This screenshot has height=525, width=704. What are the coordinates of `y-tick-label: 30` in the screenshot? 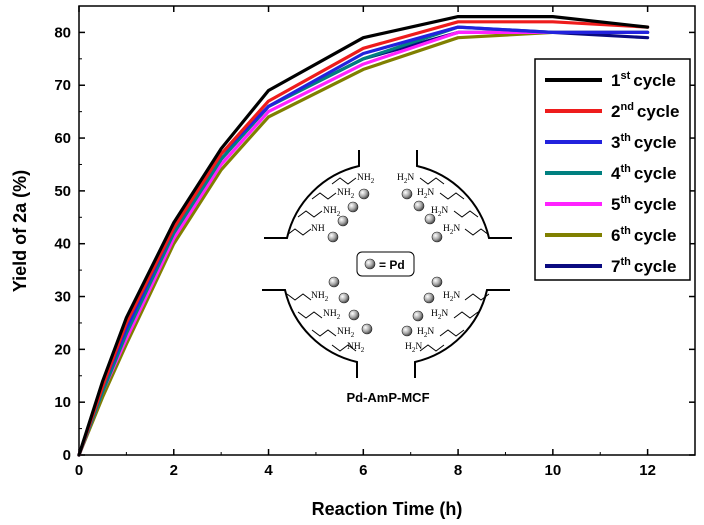 It's located at (62, 297).